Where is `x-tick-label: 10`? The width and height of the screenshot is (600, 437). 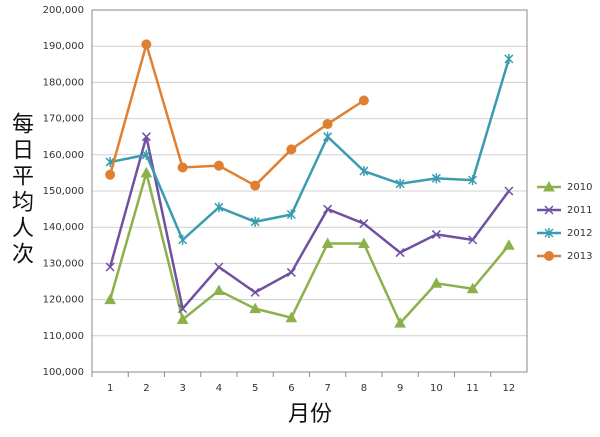 x-tick-label: 10 is located at coordinates (436, 388).